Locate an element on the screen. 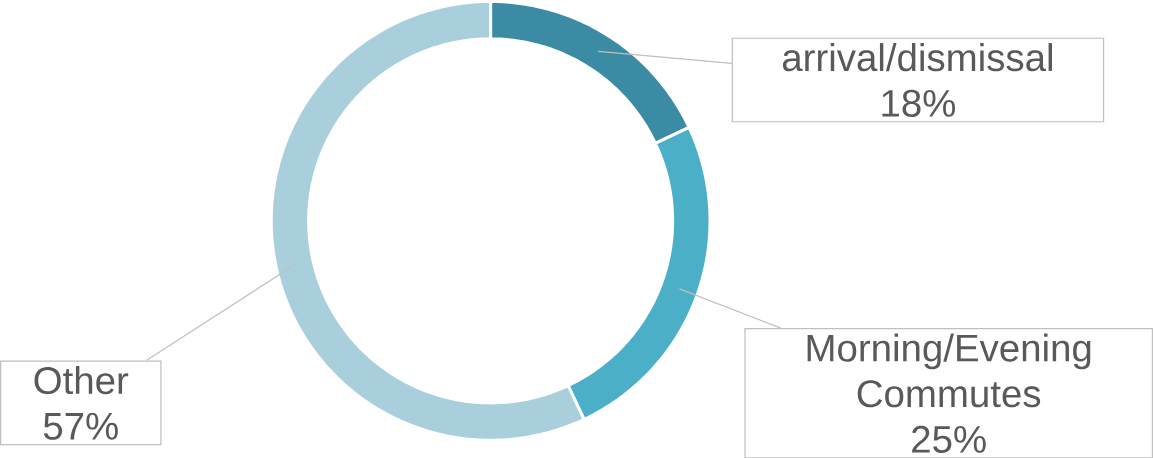  slice-label: Other is located at coordinates (81, 379).